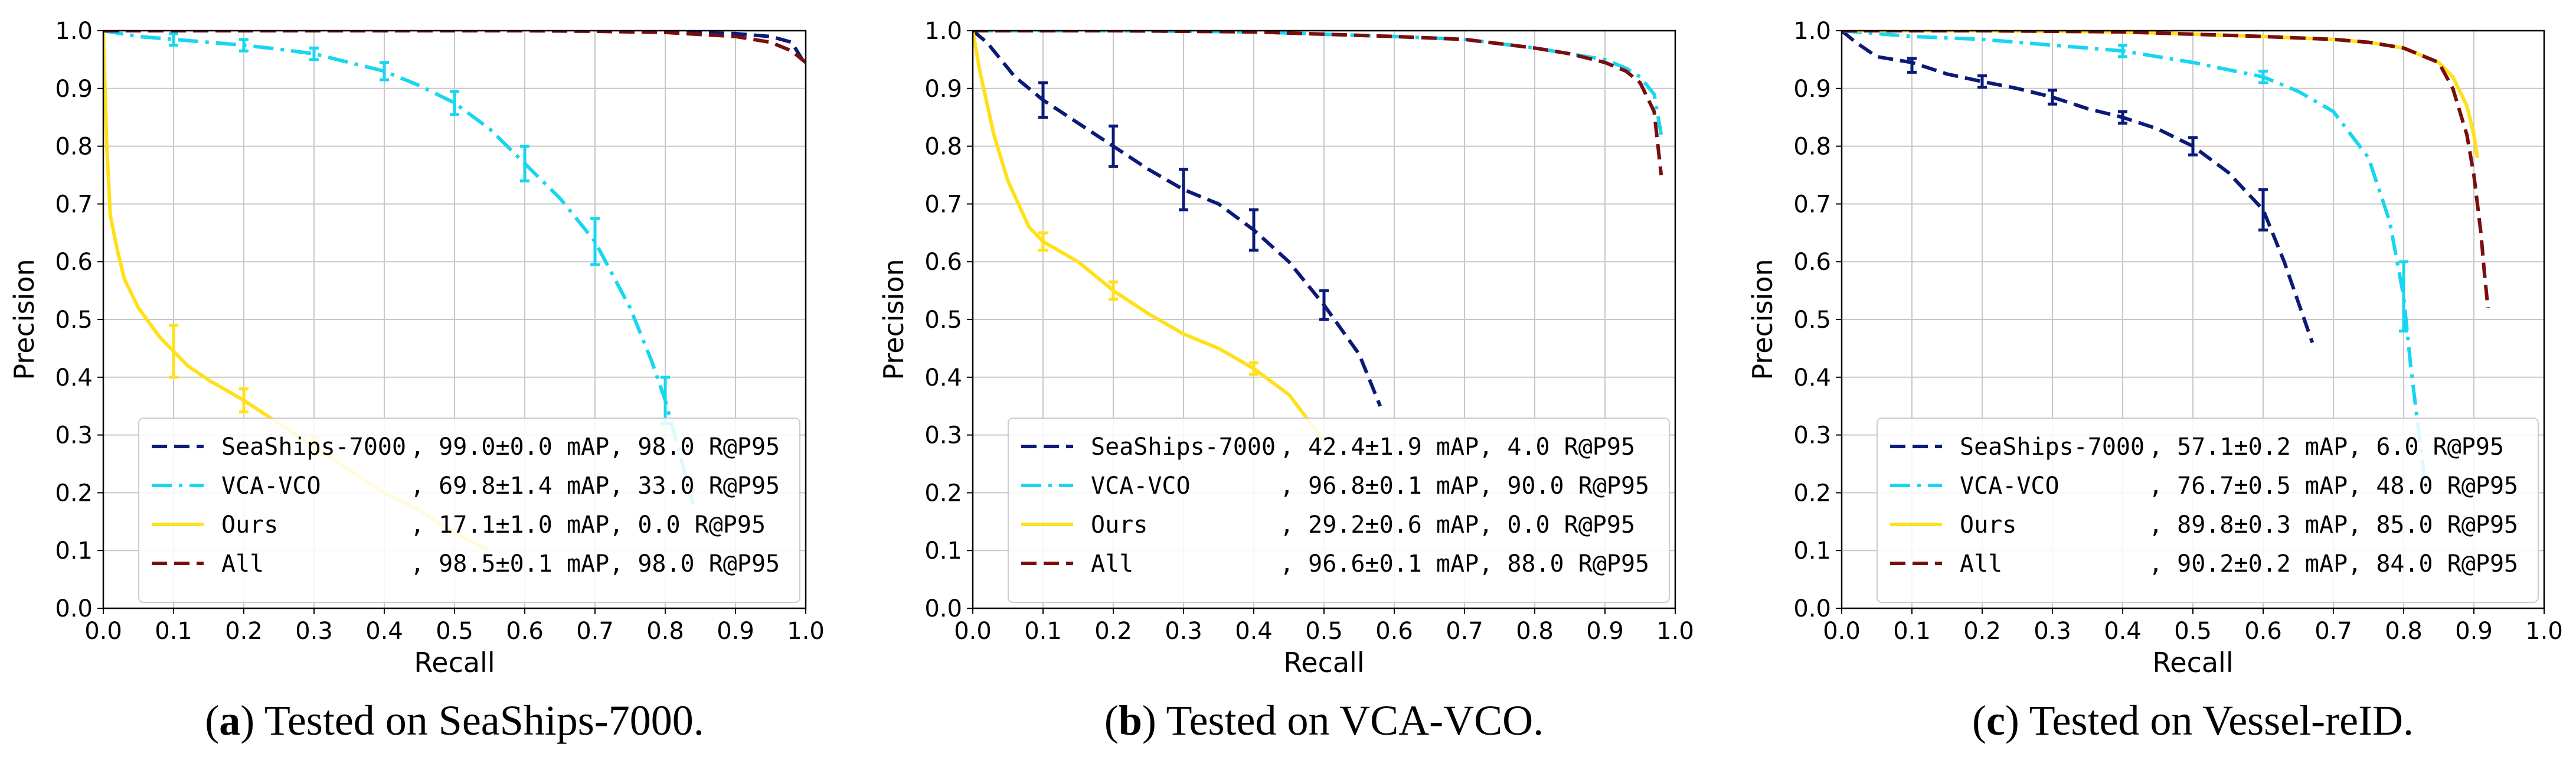 The height and width of the screenshot is (763, 2576). What do you see at coordinates (588, 525) in the screenshot?
I see `legend-series-stats: , 17.1±1.0 mAP, 0.0 R@P95` at bounding box center [588, 525].